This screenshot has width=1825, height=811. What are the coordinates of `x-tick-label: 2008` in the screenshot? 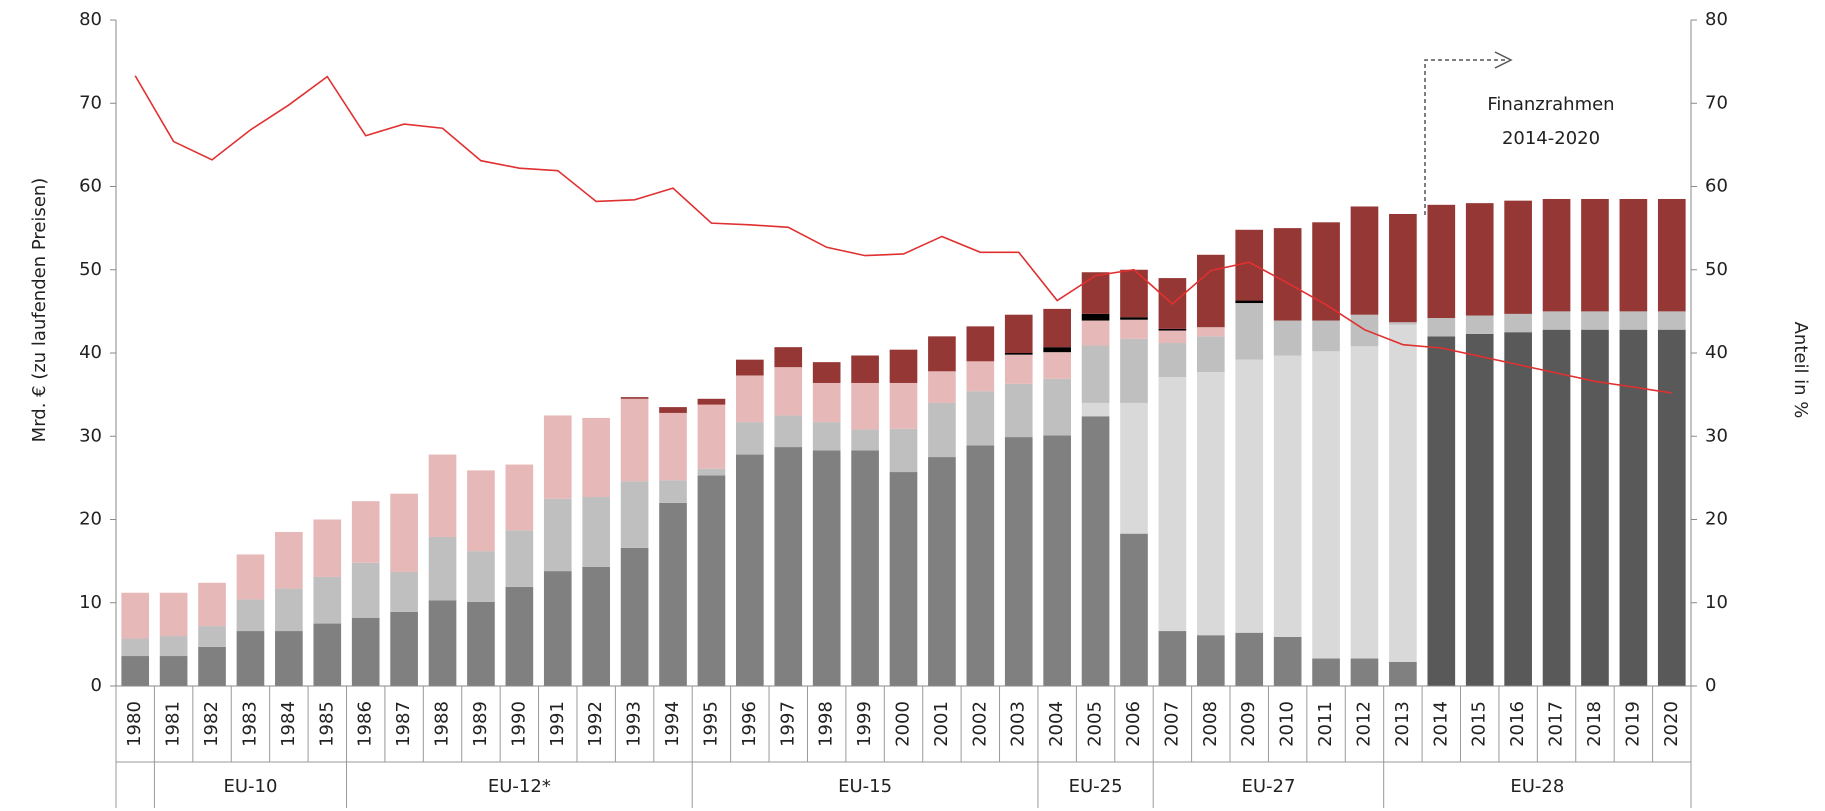 It's located at (1210, 724).